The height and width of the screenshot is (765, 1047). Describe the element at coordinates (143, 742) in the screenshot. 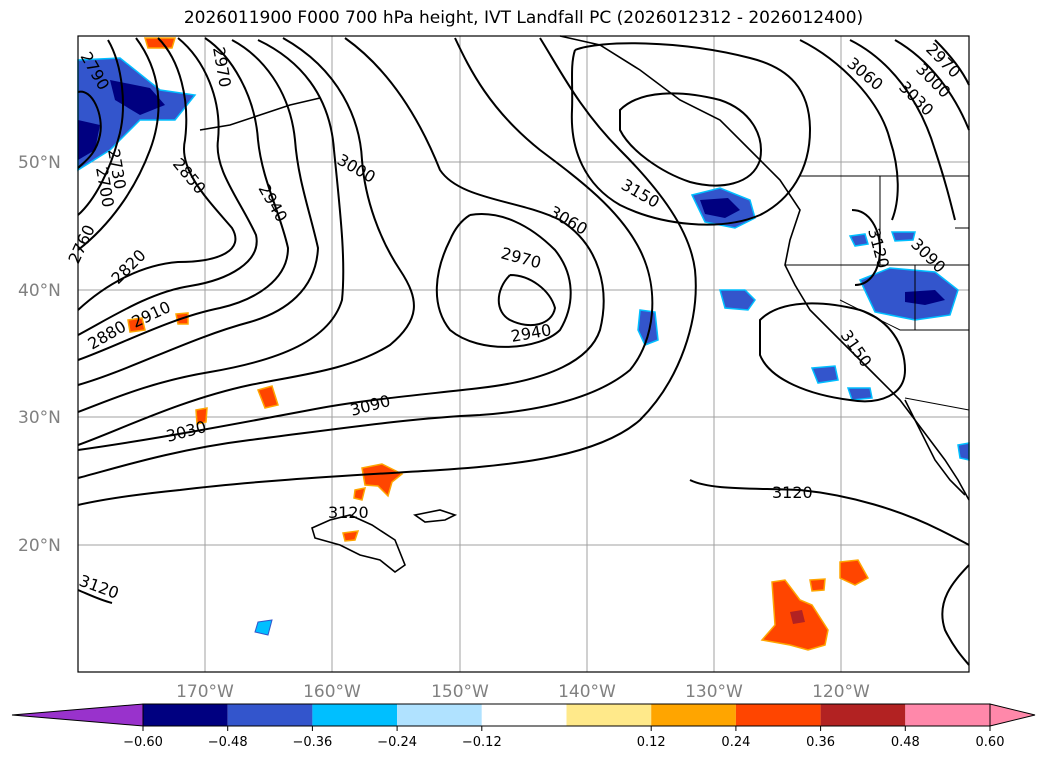

I see `colorbar-tick-label: −0.60` at that location.